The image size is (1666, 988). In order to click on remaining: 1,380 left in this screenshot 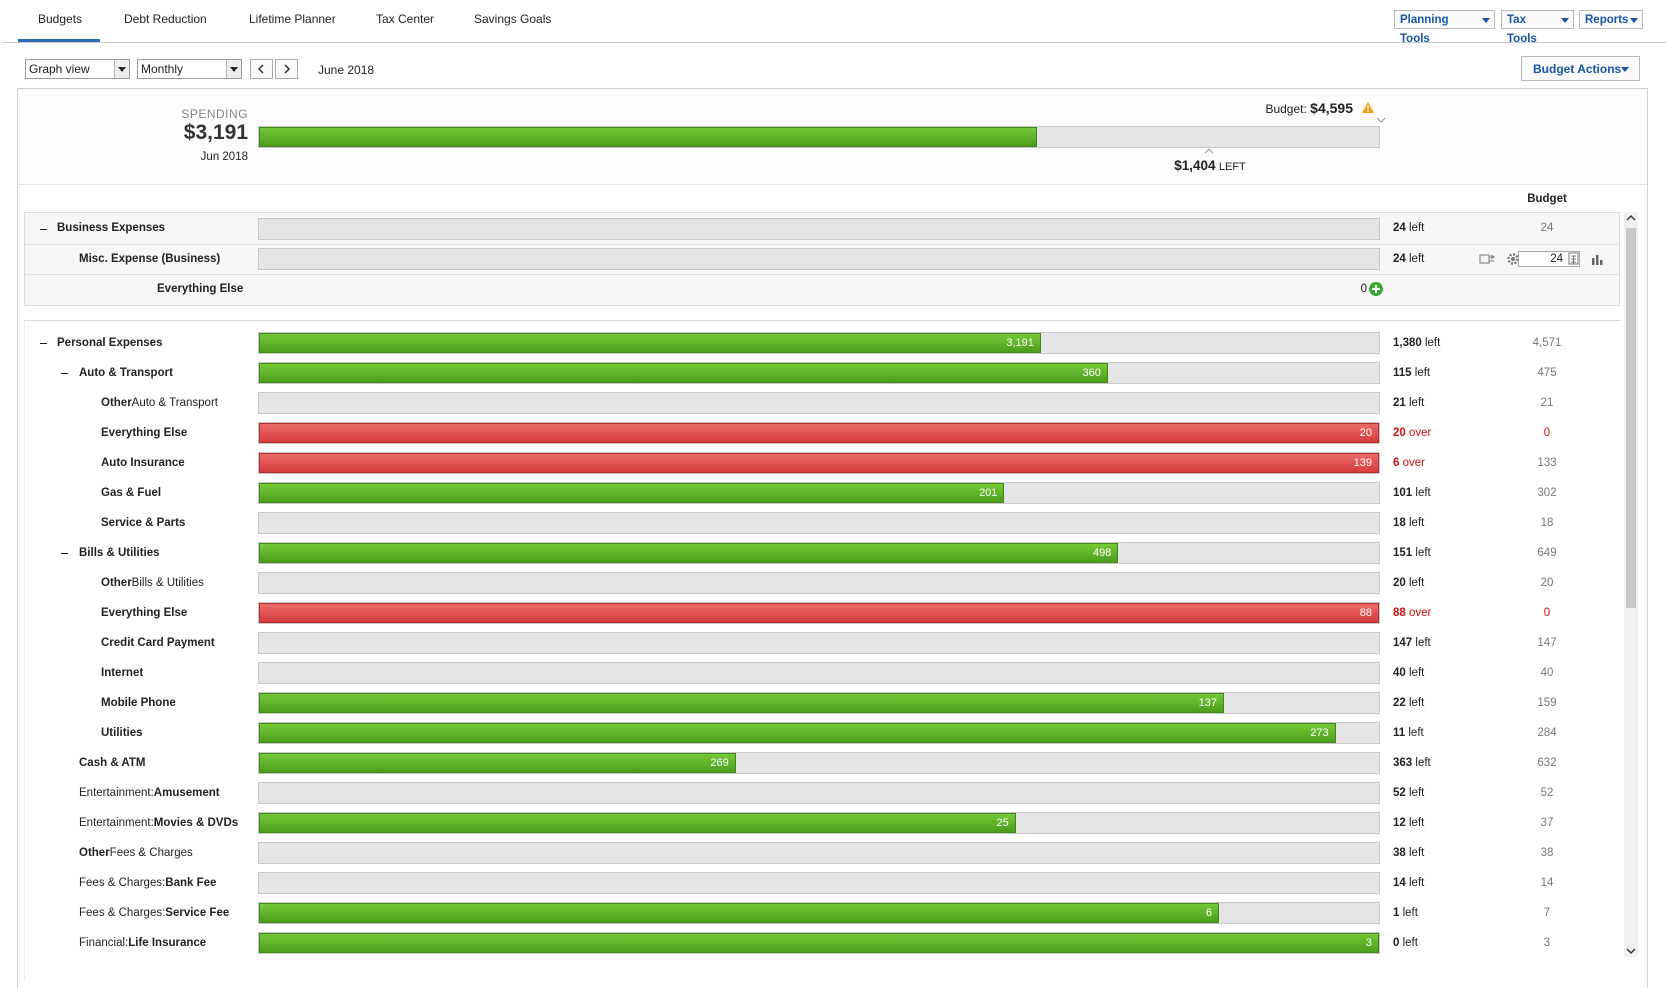, I will do `click(1416, 343)`.